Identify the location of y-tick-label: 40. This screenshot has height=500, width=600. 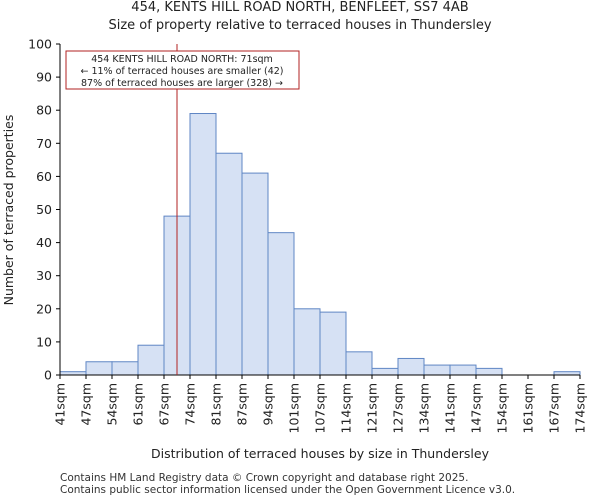
(44, 242).